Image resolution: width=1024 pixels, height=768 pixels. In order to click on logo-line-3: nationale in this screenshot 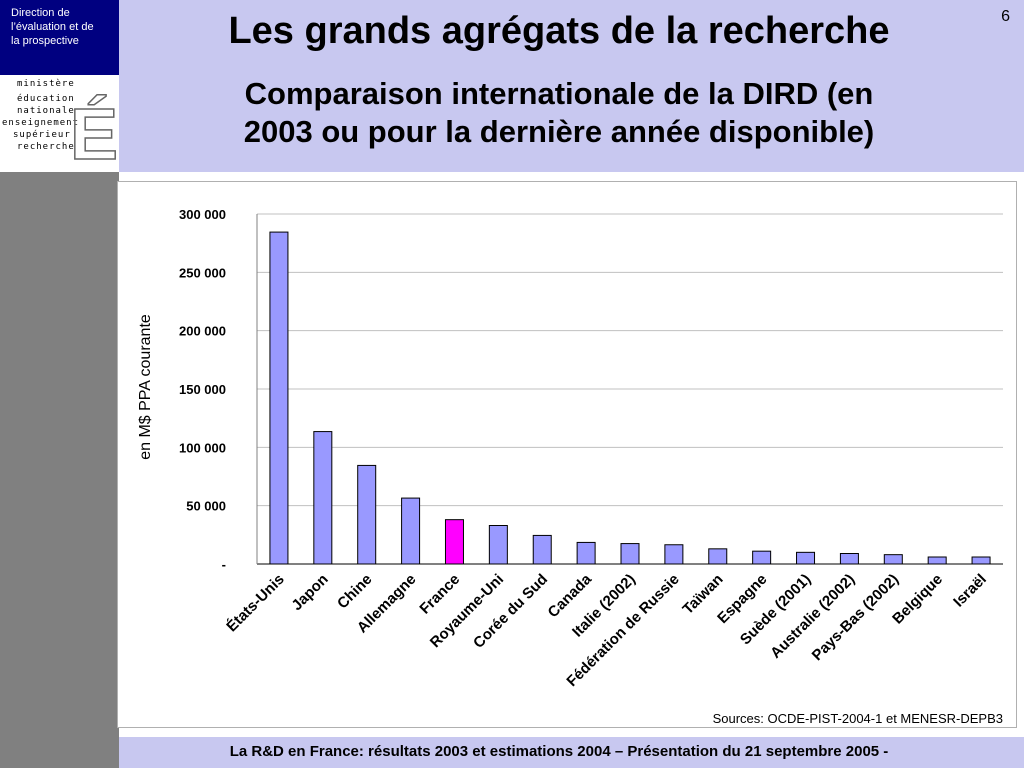, I will do `click(46, 111)`.